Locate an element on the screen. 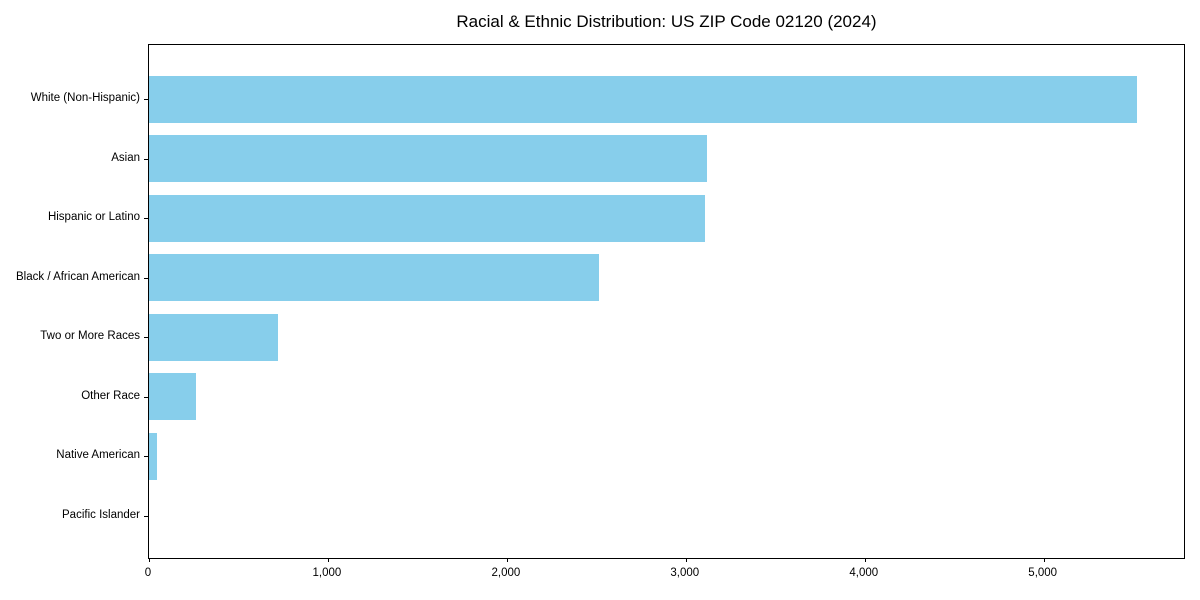 This screenshot has height=600, width=1200. y-tick-label-two-or-more-races: Two or More Races is located at coordinates (90, 336).